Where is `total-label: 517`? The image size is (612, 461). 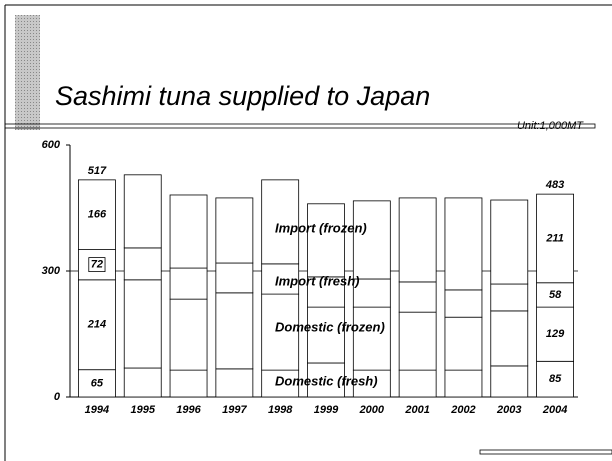
total-label: 517 is located at coordinates (97, 171).